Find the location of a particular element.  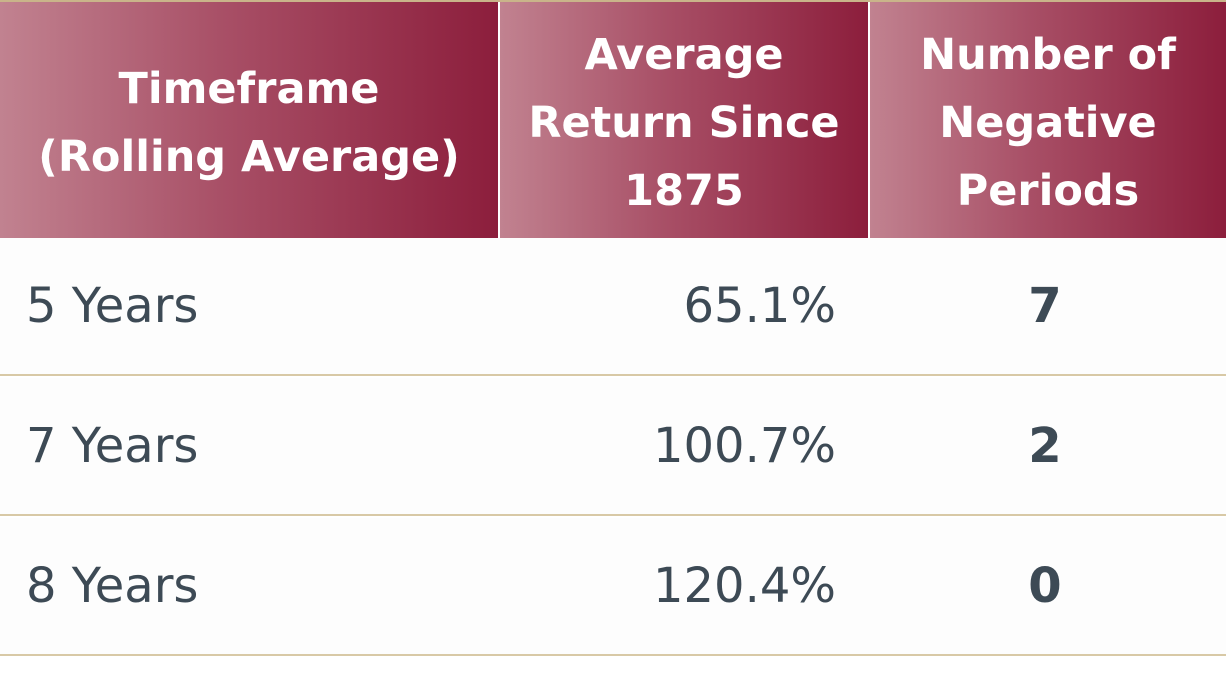

cell-timeframe: 5 Years is located at coordinates (112, 306).